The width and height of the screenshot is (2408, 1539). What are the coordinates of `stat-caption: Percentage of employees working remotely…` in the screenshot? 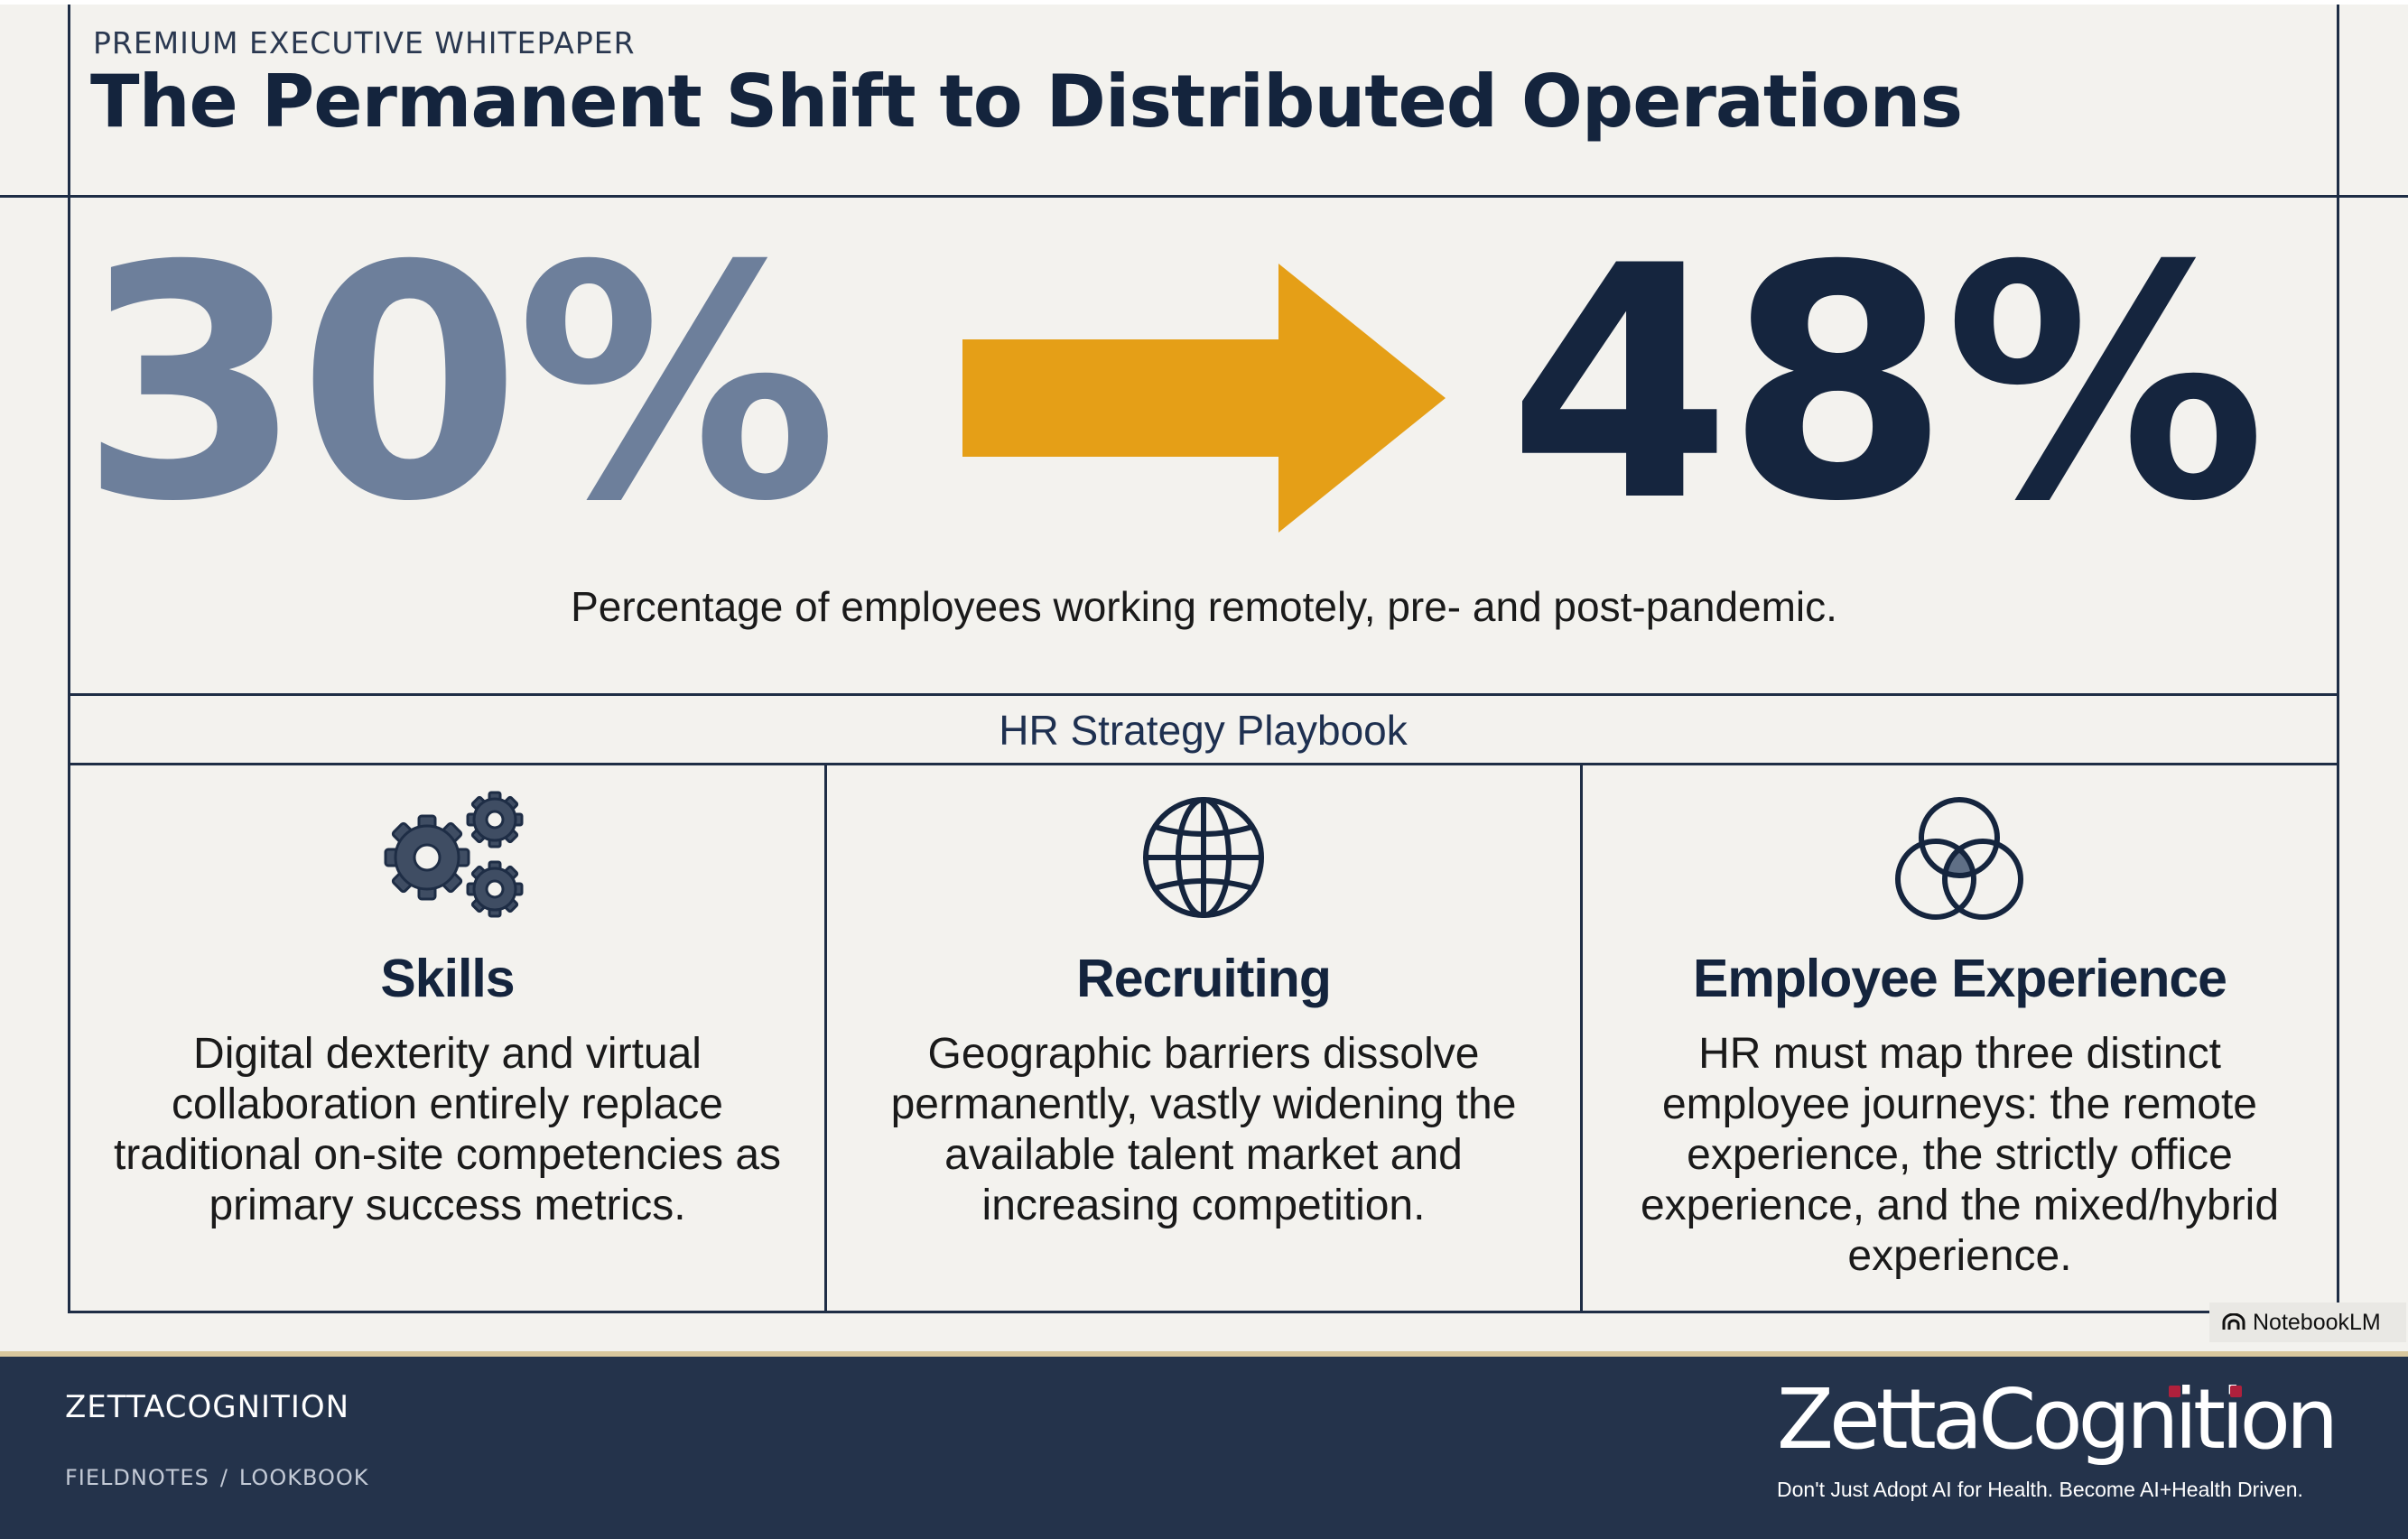 It's located at (1204, 606).